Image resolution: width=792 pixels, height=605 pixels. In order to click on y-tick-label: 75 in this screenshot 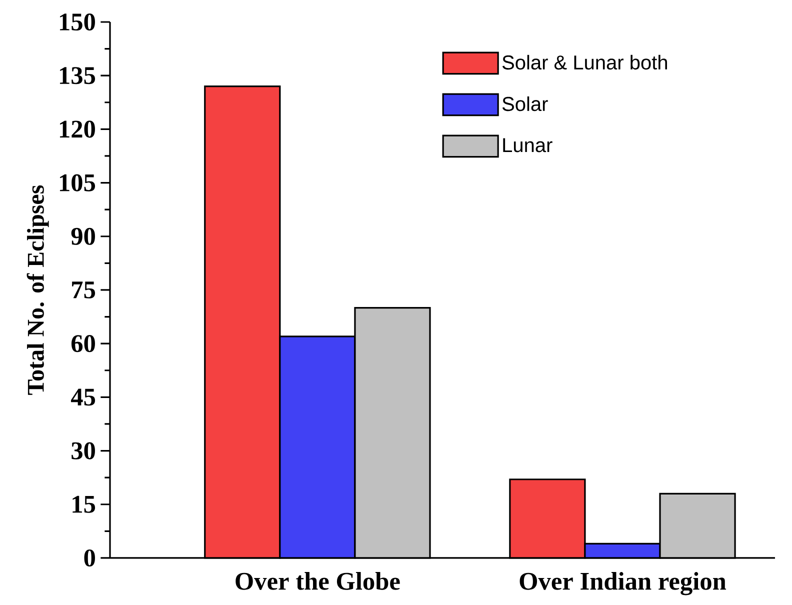, I will do `click(84, 290)`.